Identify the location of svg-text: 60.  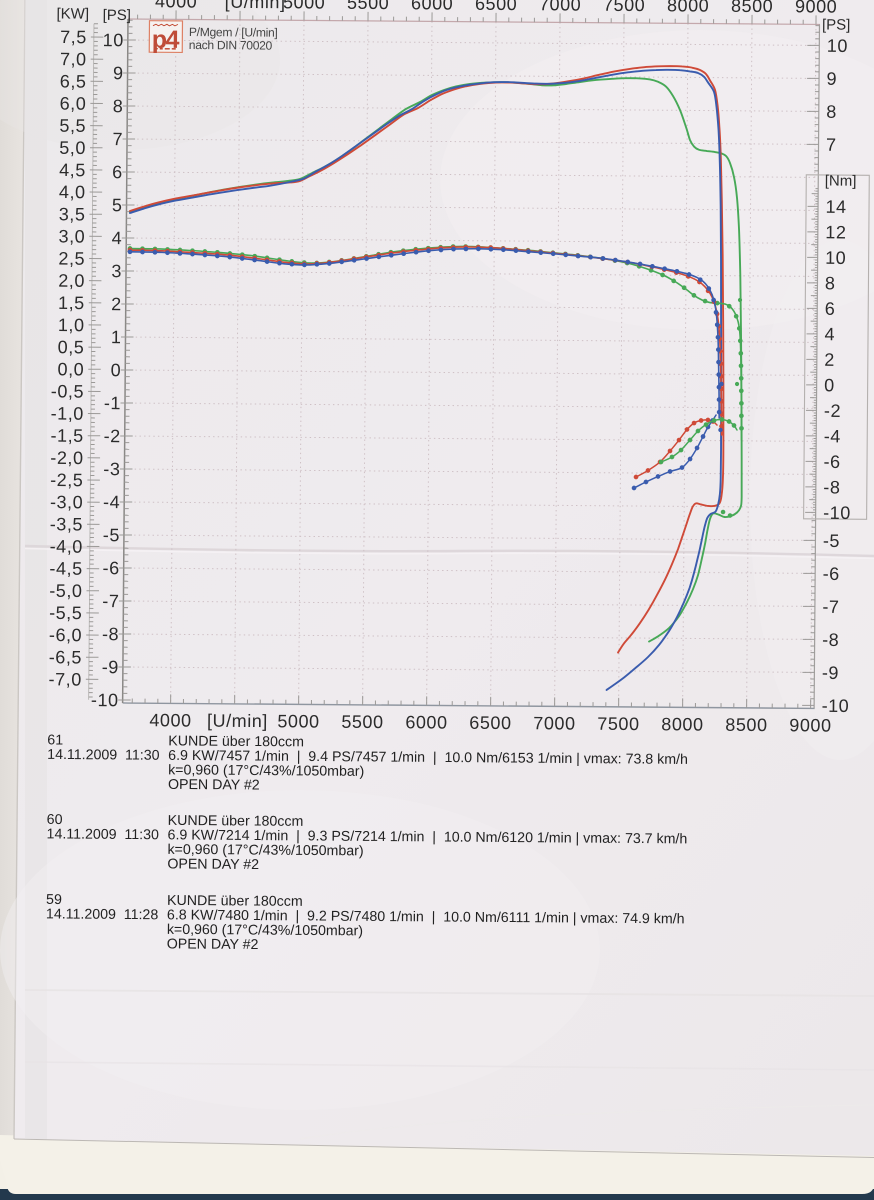
(55, 820).